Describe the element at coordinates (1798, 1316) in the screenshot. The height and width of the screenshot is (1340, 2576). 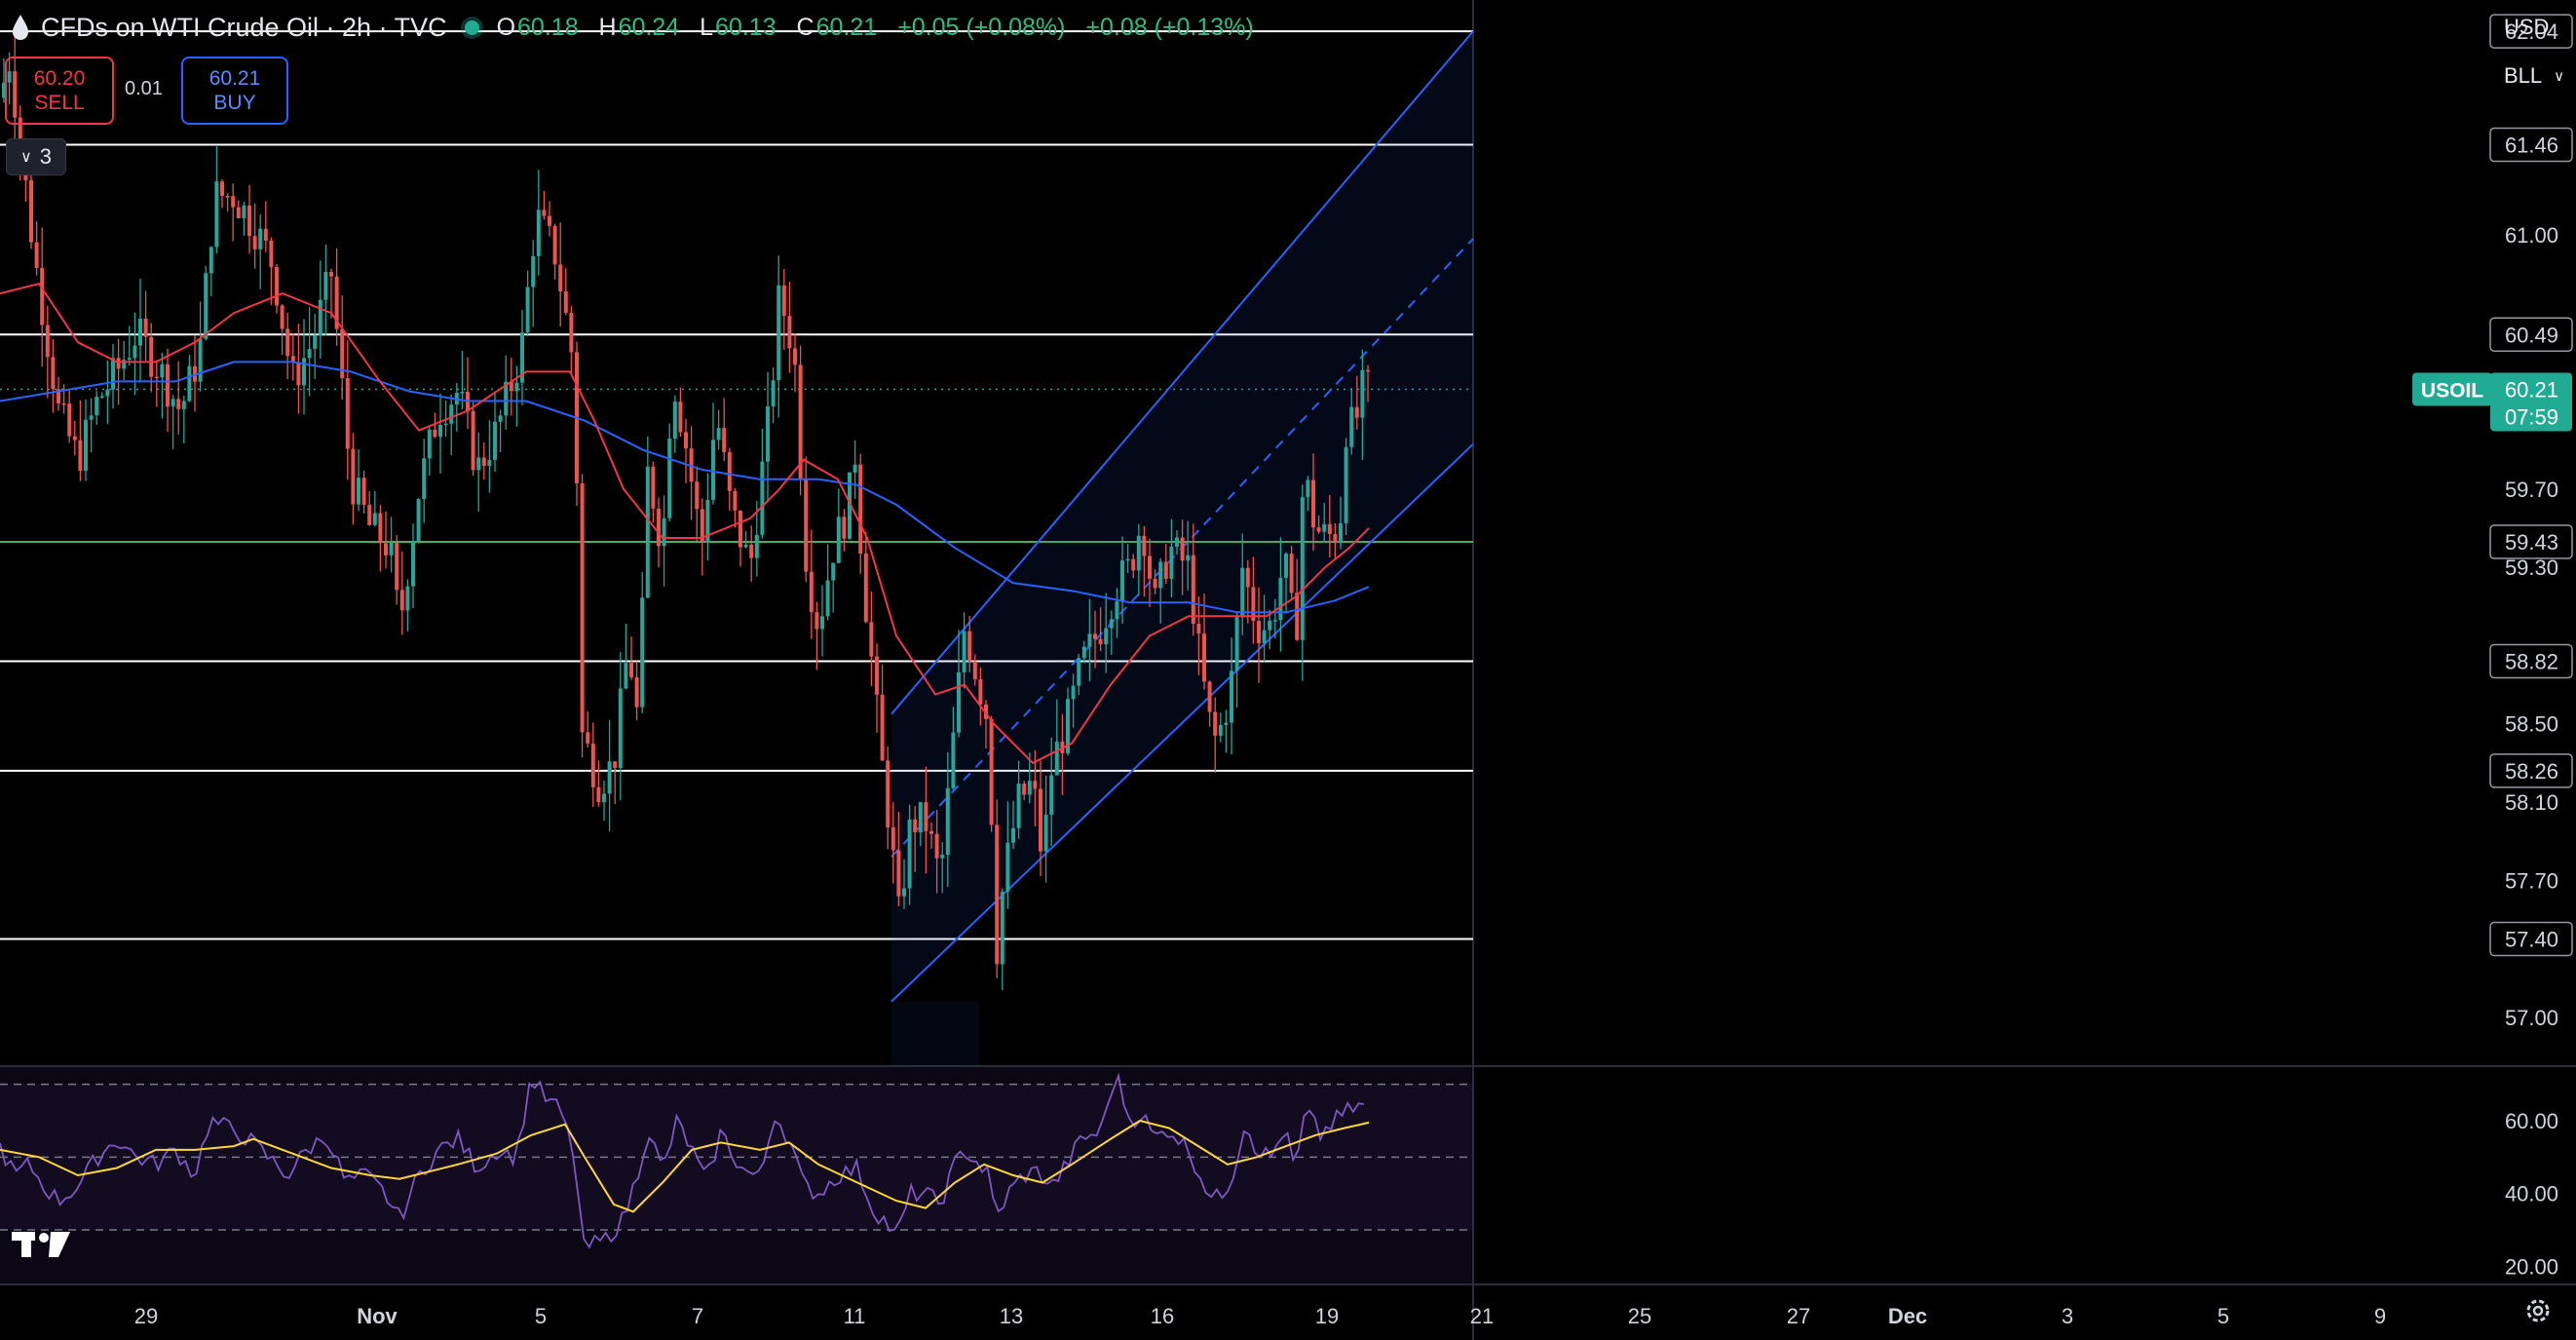
I see `time-tick-label: 27` at that location.